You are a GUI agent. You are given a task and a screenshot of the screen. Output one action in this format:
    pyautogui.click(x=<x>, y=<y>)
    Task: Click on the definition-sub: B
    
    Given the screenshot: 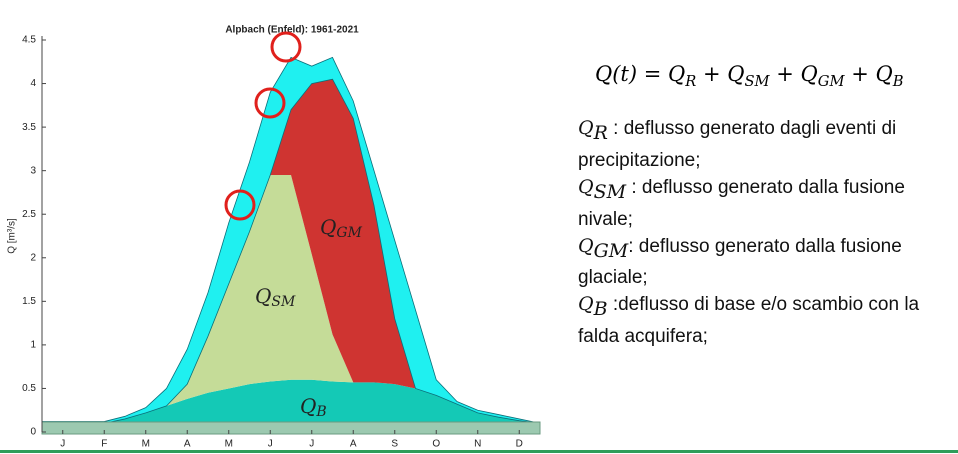 What is the action you would take?
    pyautogui.click(x=600, y=309)
    